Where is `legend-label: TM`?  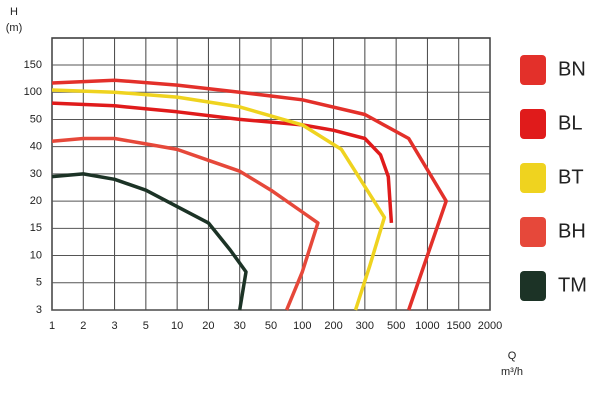 legend-label: TM is located at coordinates (572, 285).